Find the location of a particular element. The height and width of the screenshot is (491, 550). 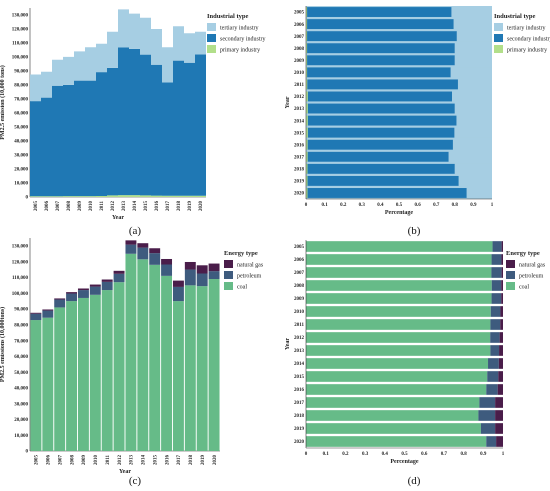

x-tick-label: 0.3 is located at coordinates (365, 454).